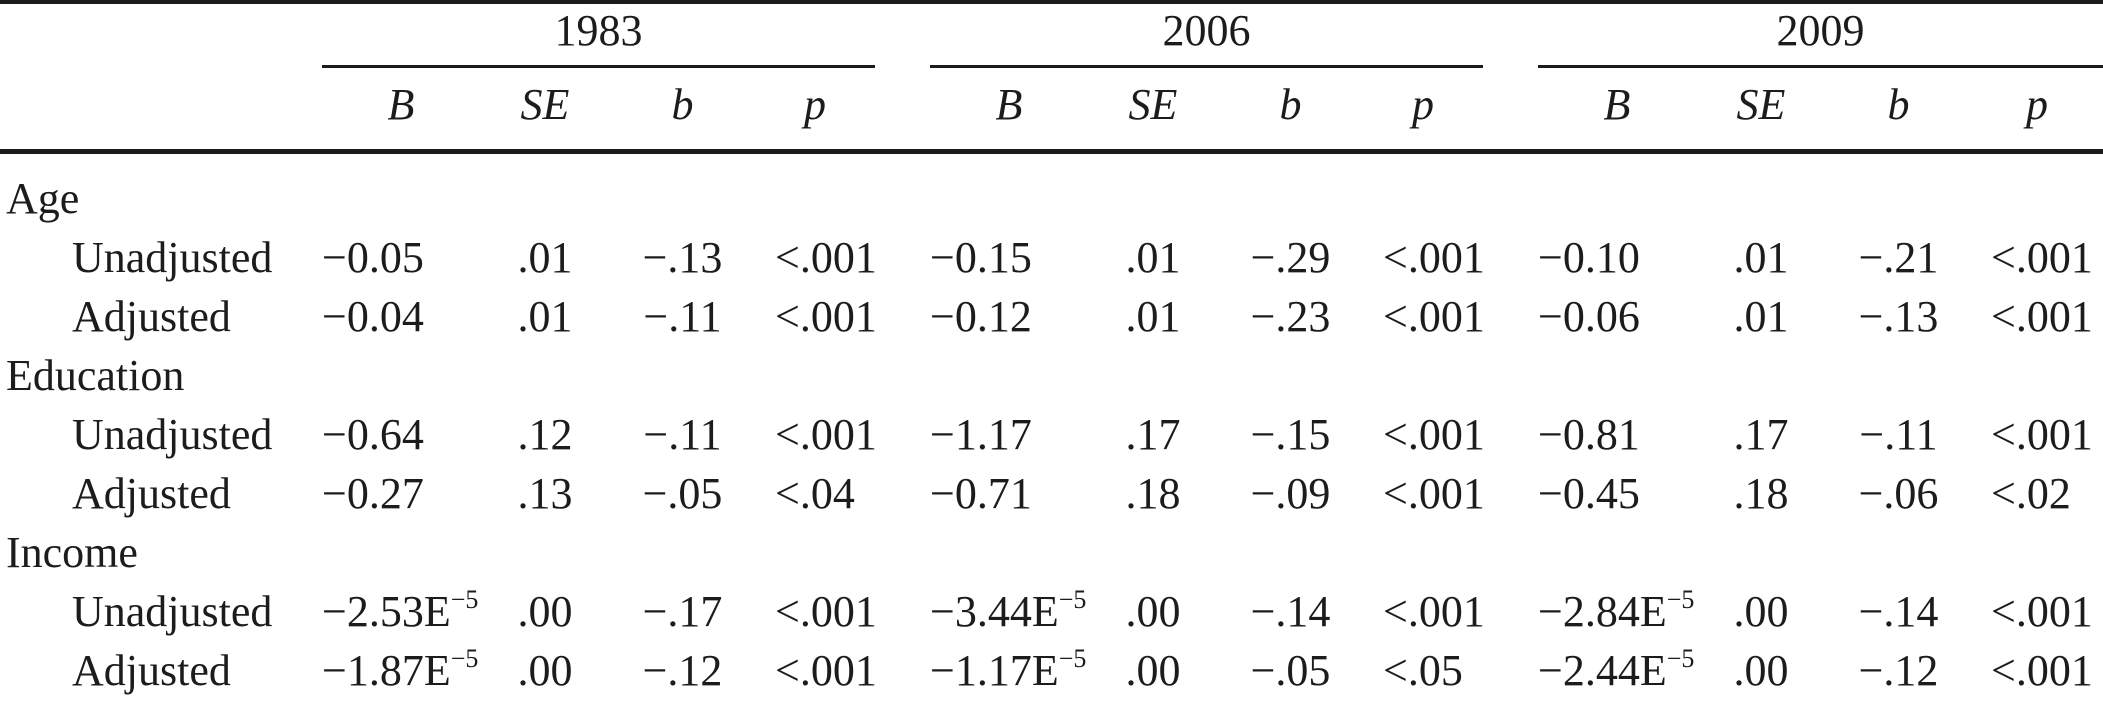 The image size is (2103, 704). What do you see at coordinates (1423, 671) in the screenshot?
I see `cell-2006-p: <.05` at bounding box center [1423, 671].